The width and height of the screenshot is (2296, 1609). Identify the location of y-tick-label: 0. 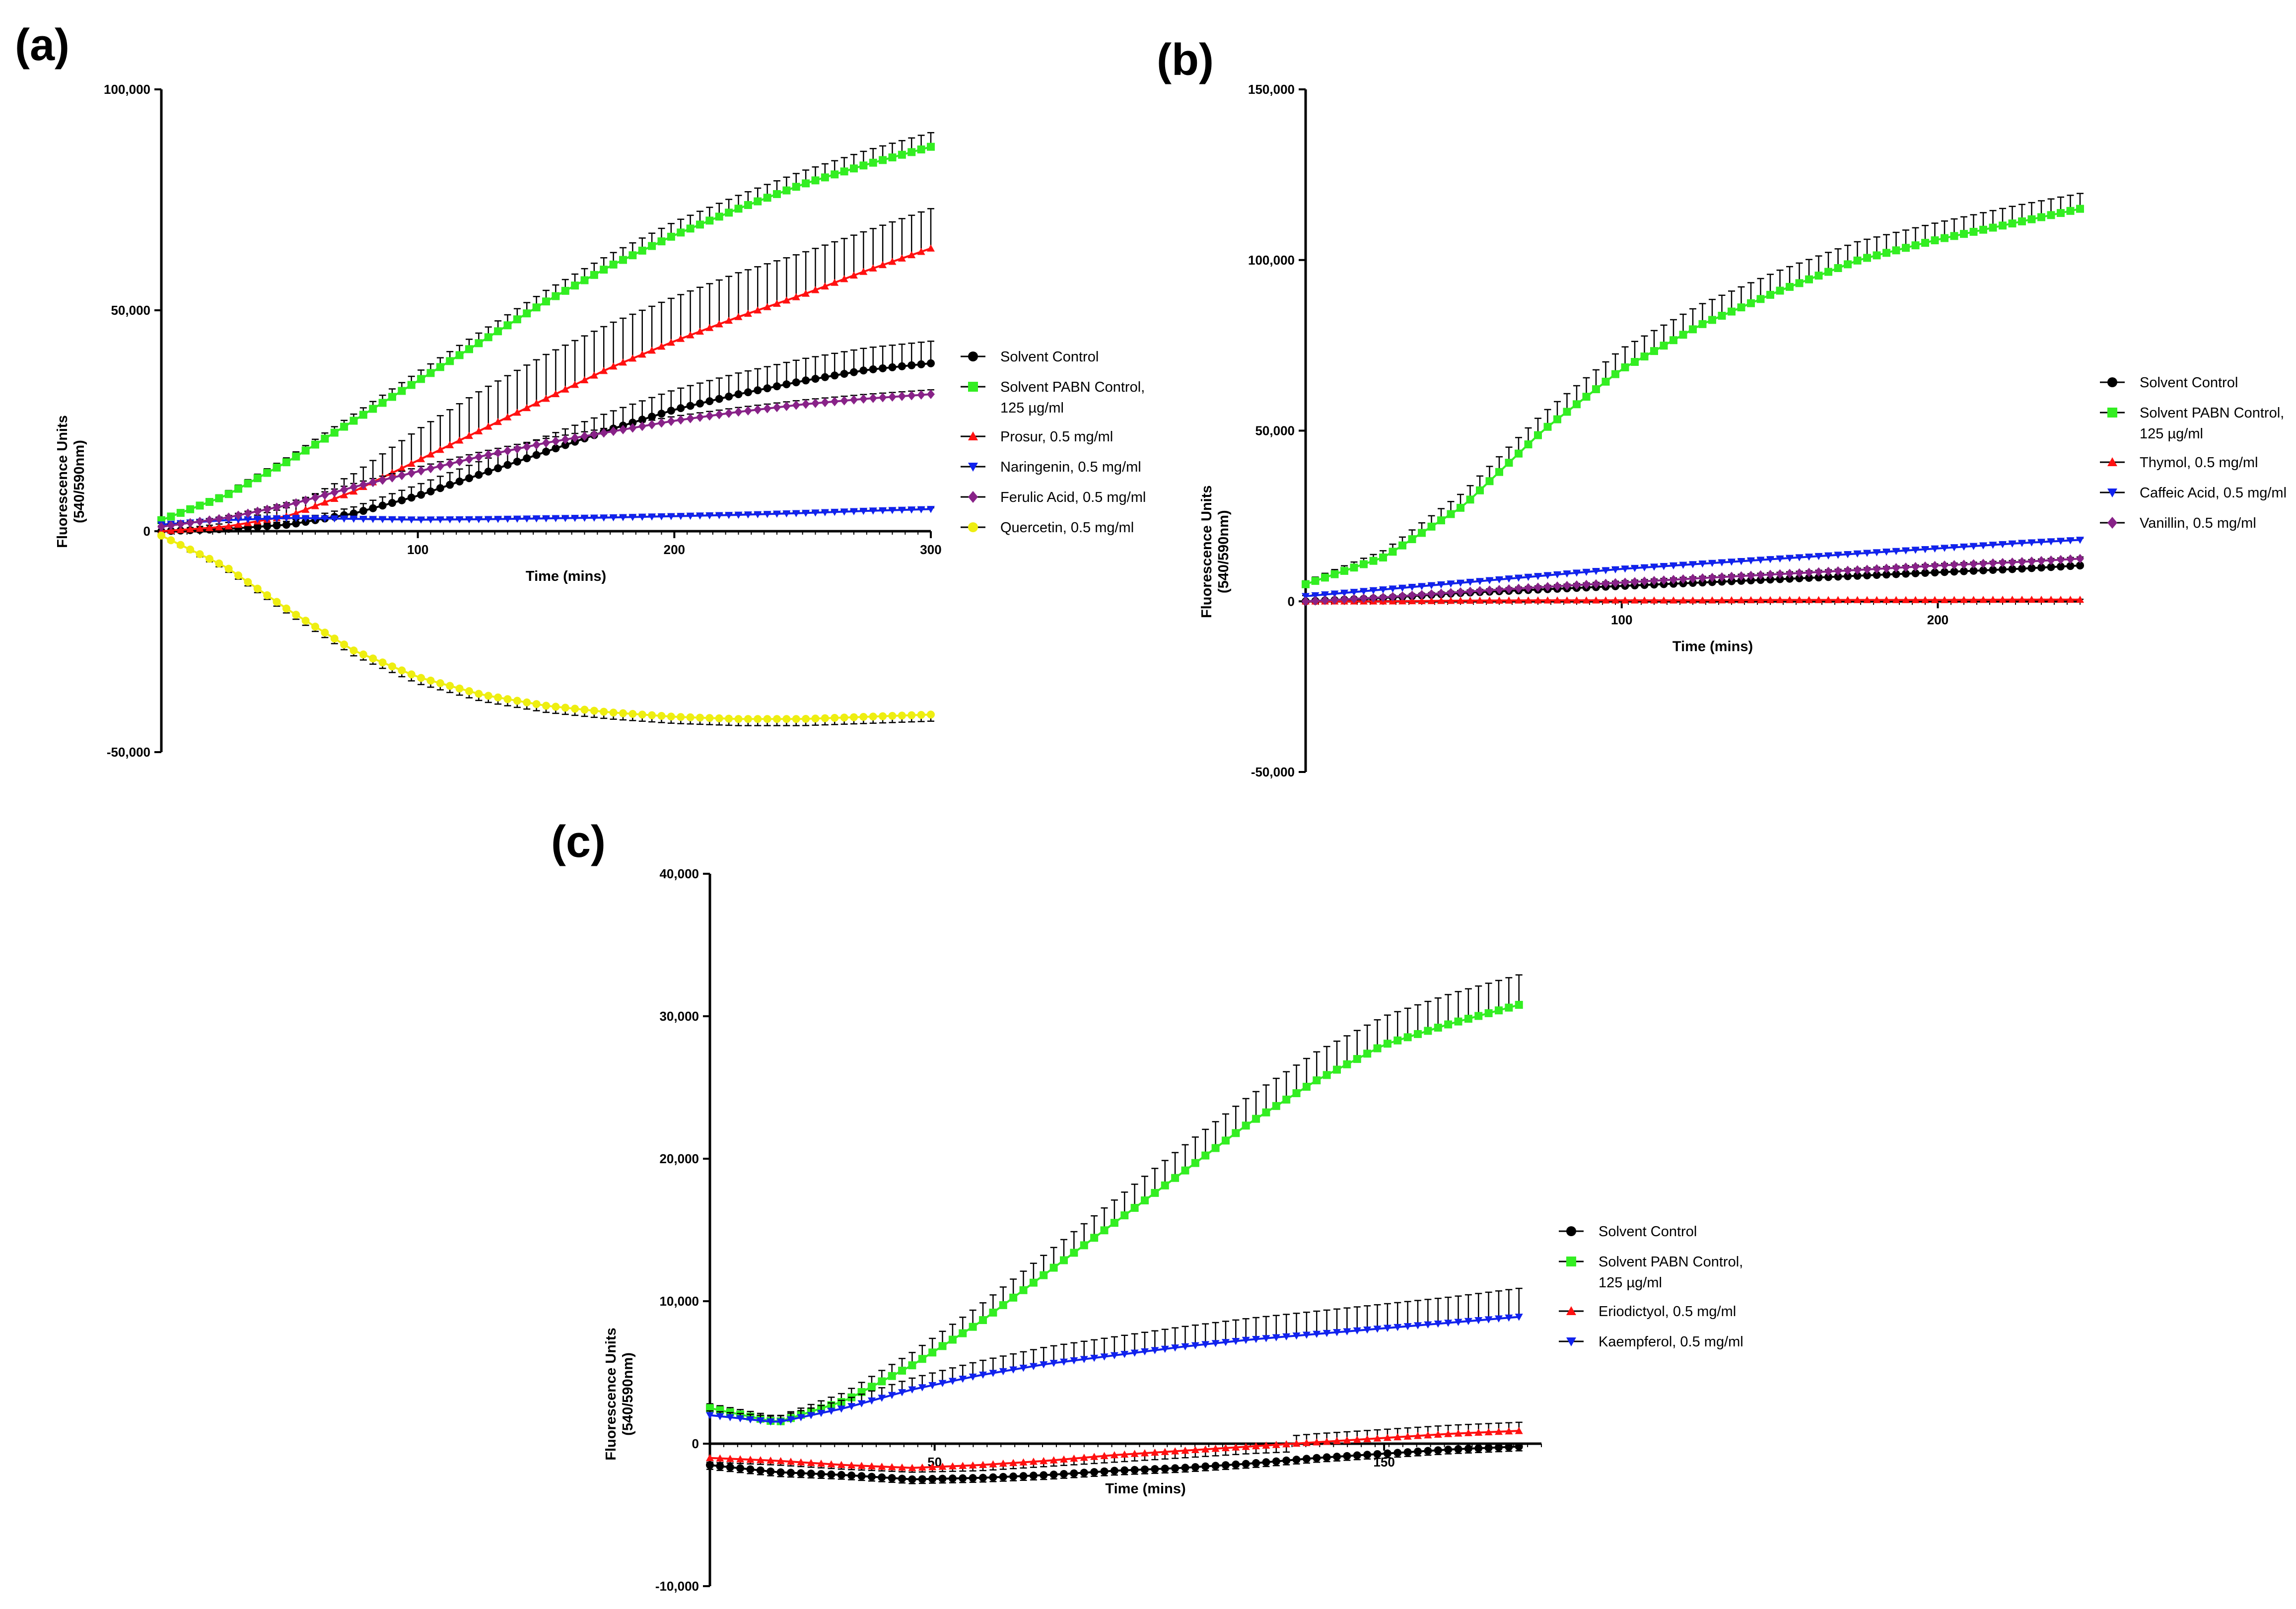
(147, 531).